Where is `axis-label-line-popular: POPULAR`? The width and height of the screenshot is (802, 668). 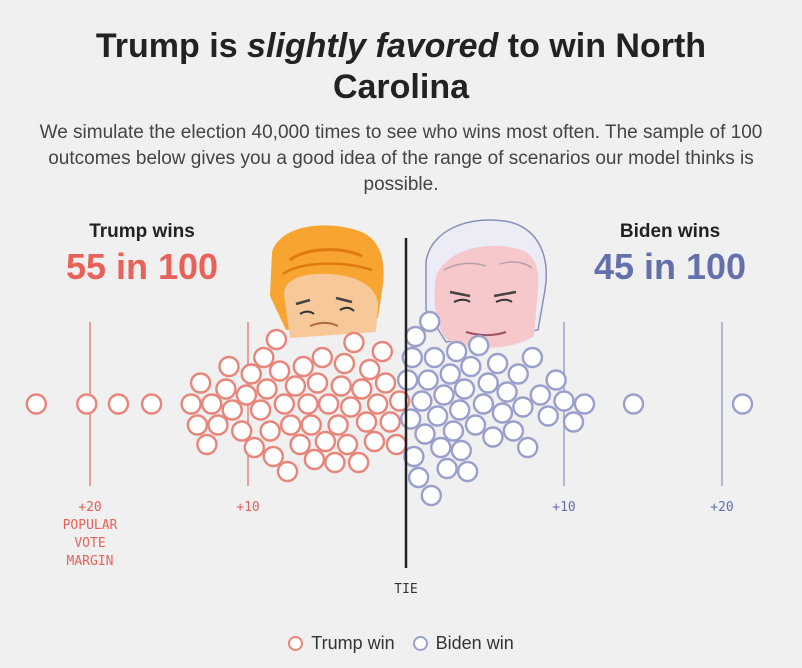
axis-label-line-popular: POPULAR is located at coordinates (90, 525).